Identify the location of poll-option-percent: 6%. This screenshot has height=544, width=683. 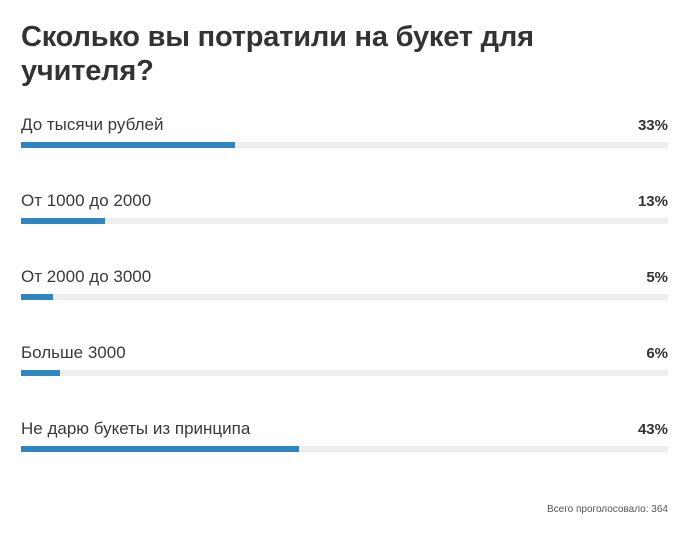
(657, 353).